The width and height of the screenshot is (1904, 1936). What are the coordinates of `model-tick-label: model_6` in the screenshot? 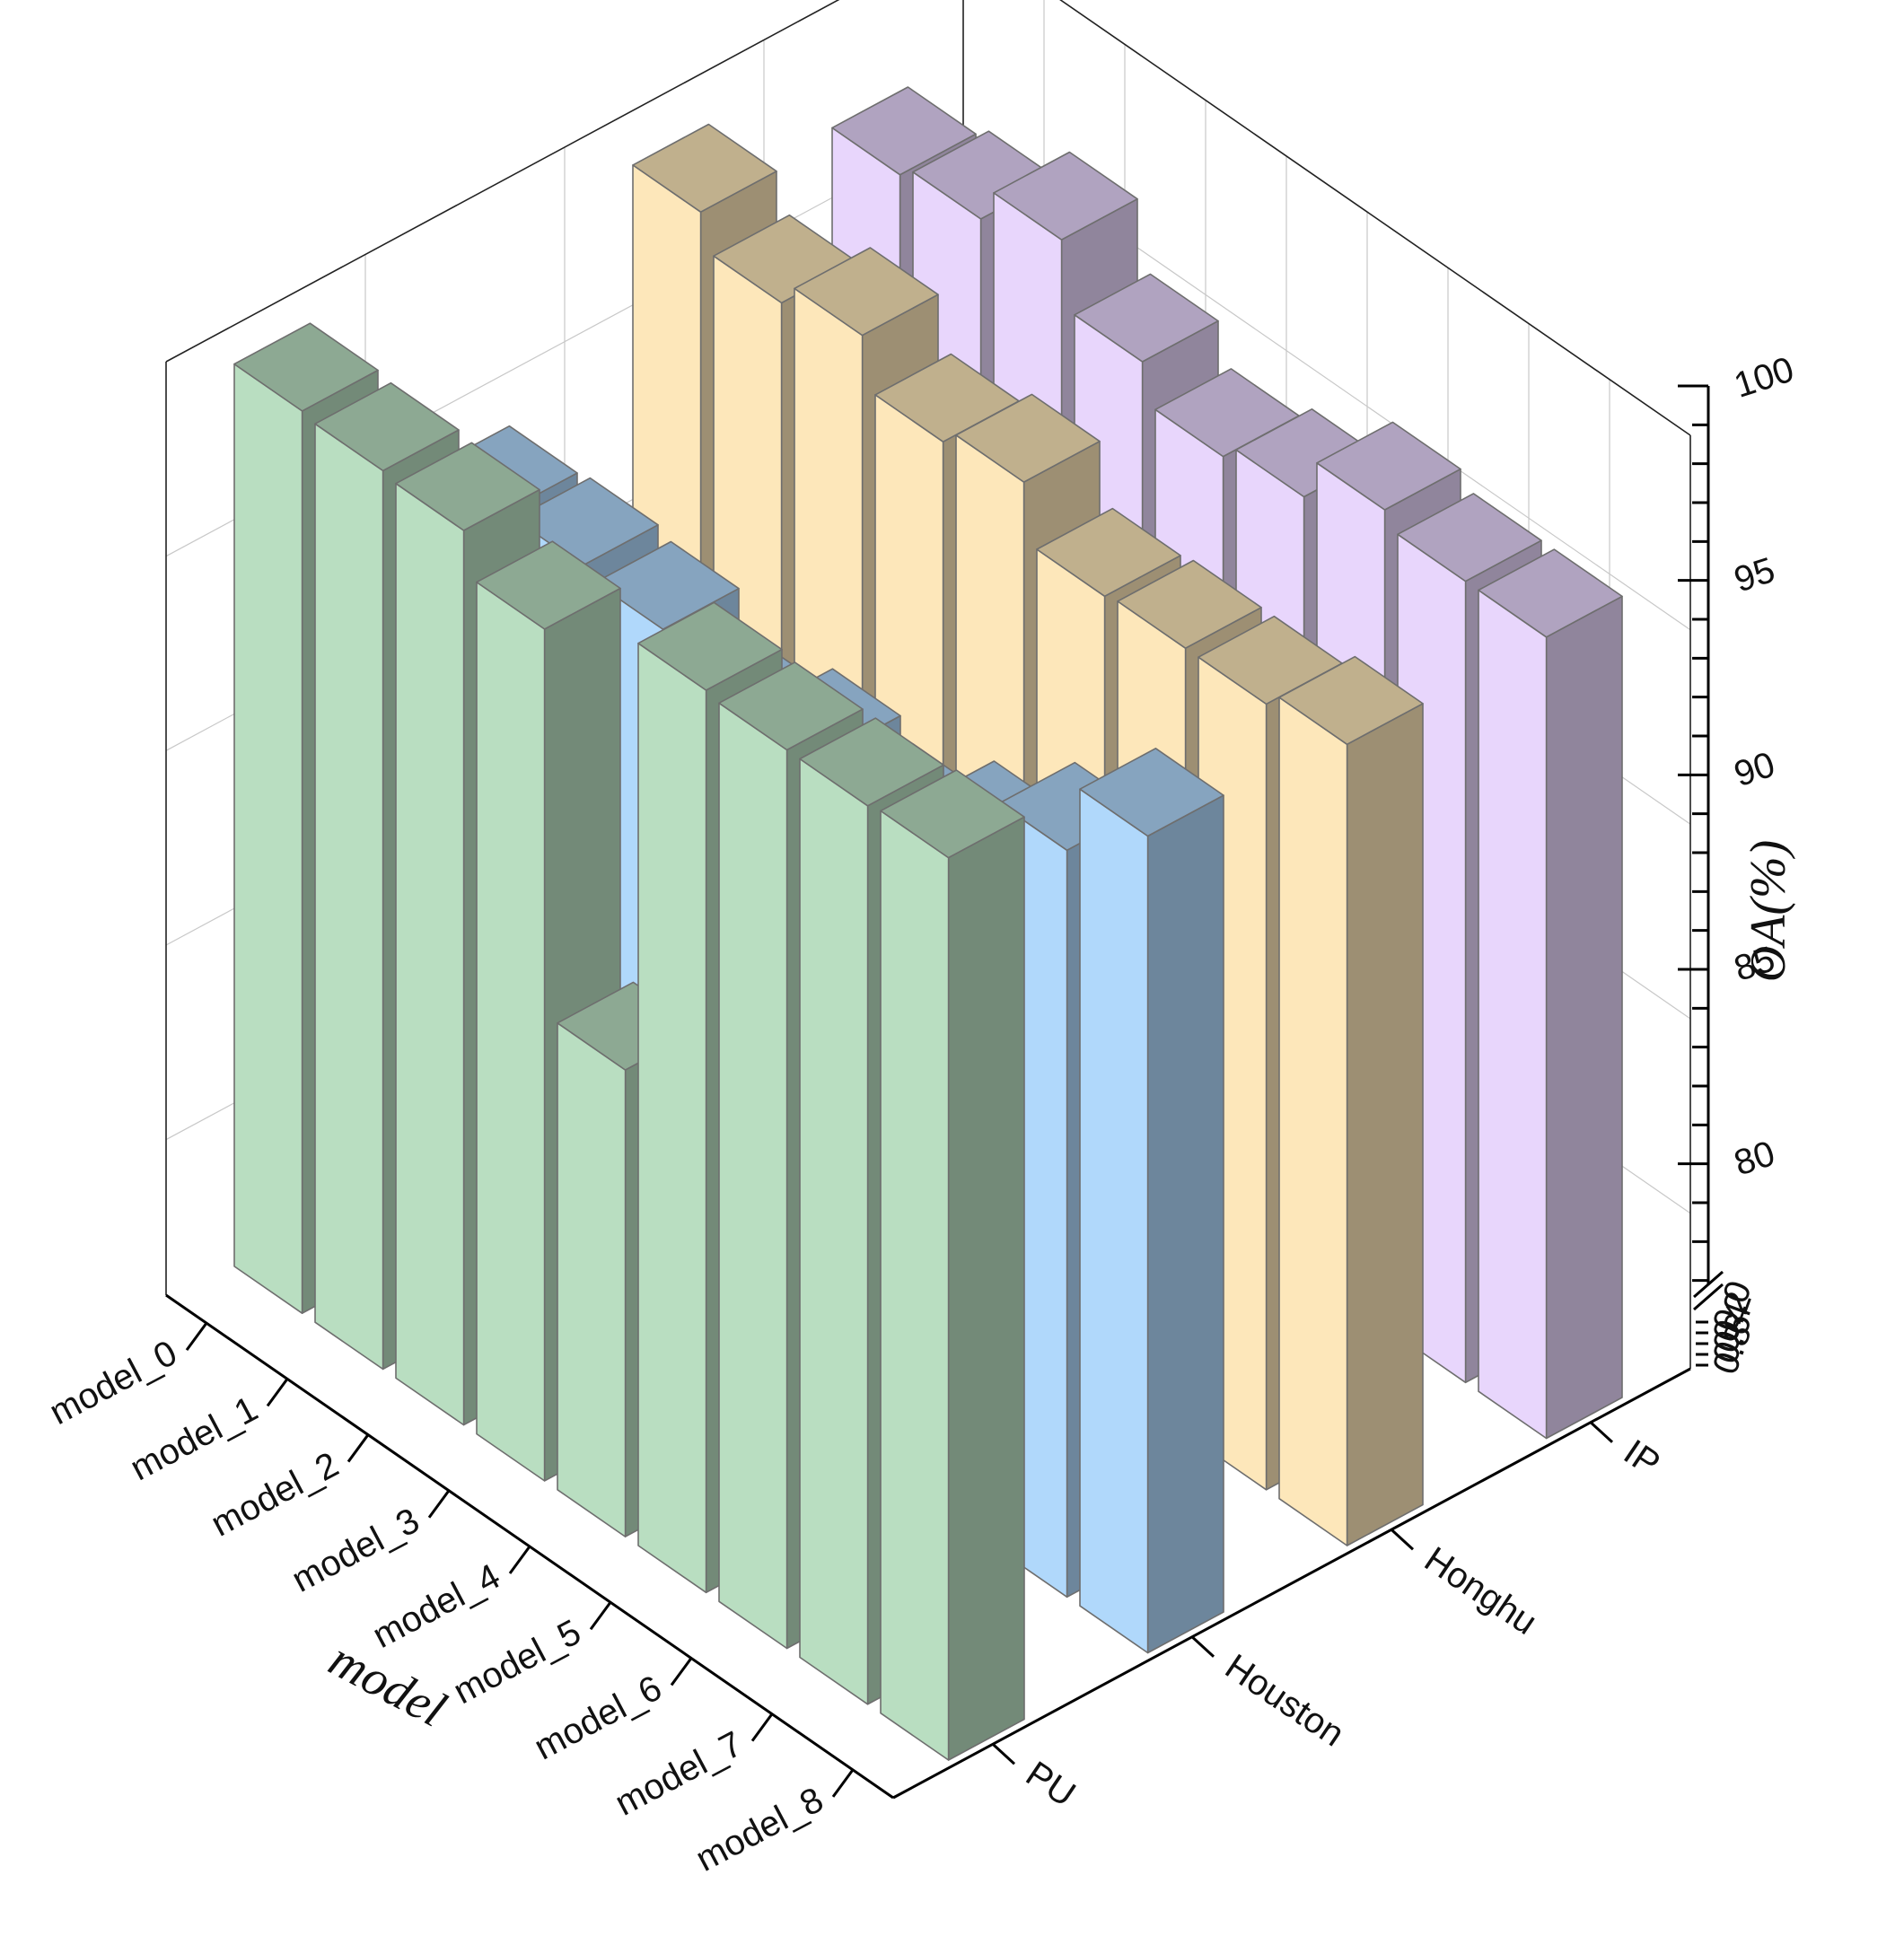 It's located at (598, 1718).